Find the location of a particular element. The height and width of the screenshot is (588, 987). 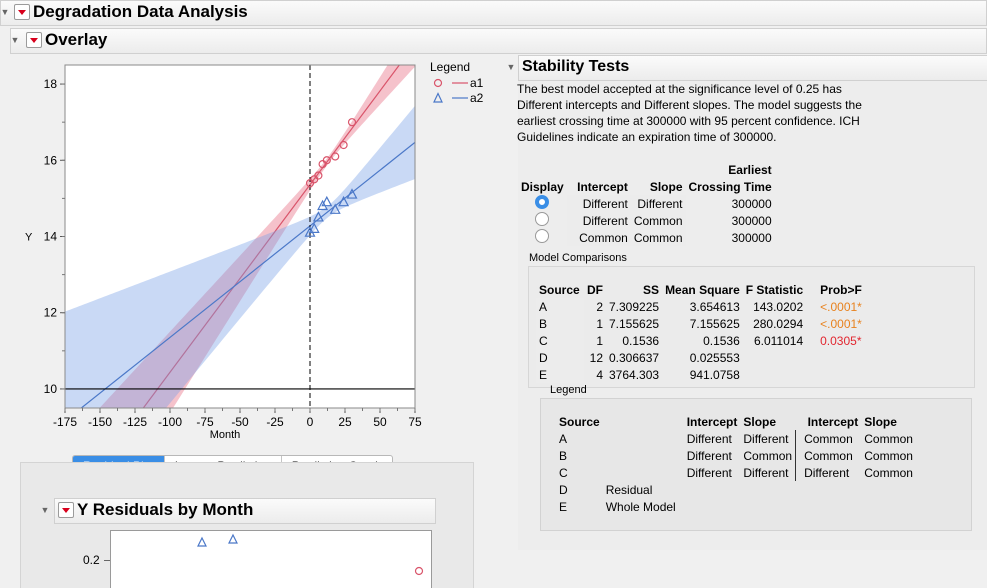

x-tick-label: 50 is located at coordinates (380, 422).